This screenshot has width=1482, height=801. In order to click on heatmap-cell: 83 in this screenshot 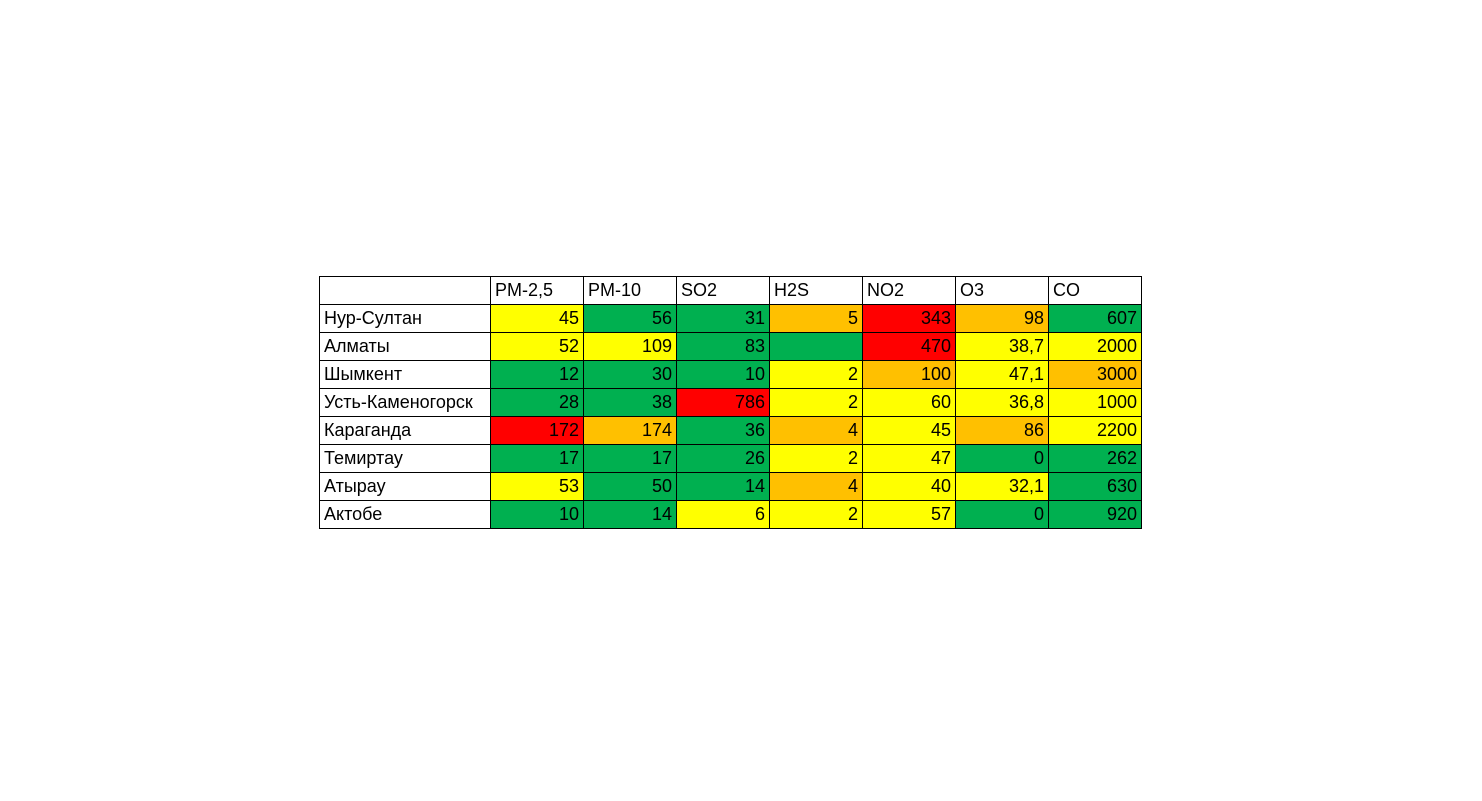, I will do `click(723, 346)`.